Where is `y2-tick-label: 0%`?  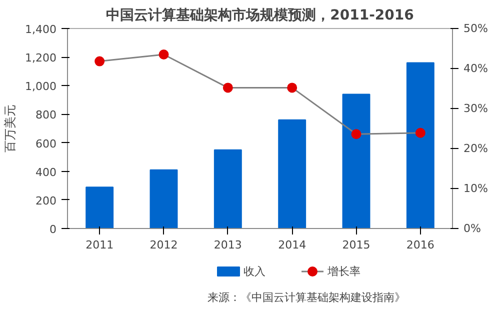
y2-tick-label: 0% is located at coordinates (472, 228).